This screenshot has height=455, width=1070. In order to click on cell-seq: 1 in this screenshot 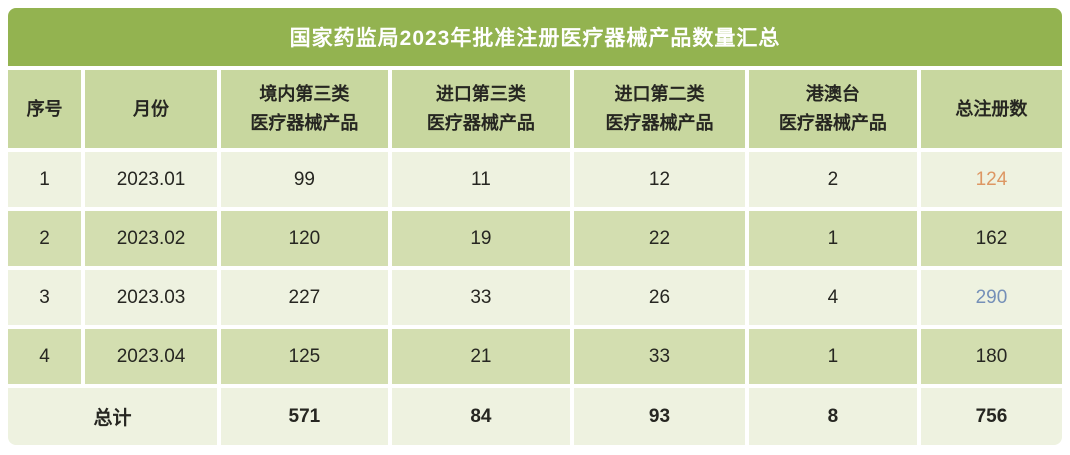, I will do `click(45, 179)`.